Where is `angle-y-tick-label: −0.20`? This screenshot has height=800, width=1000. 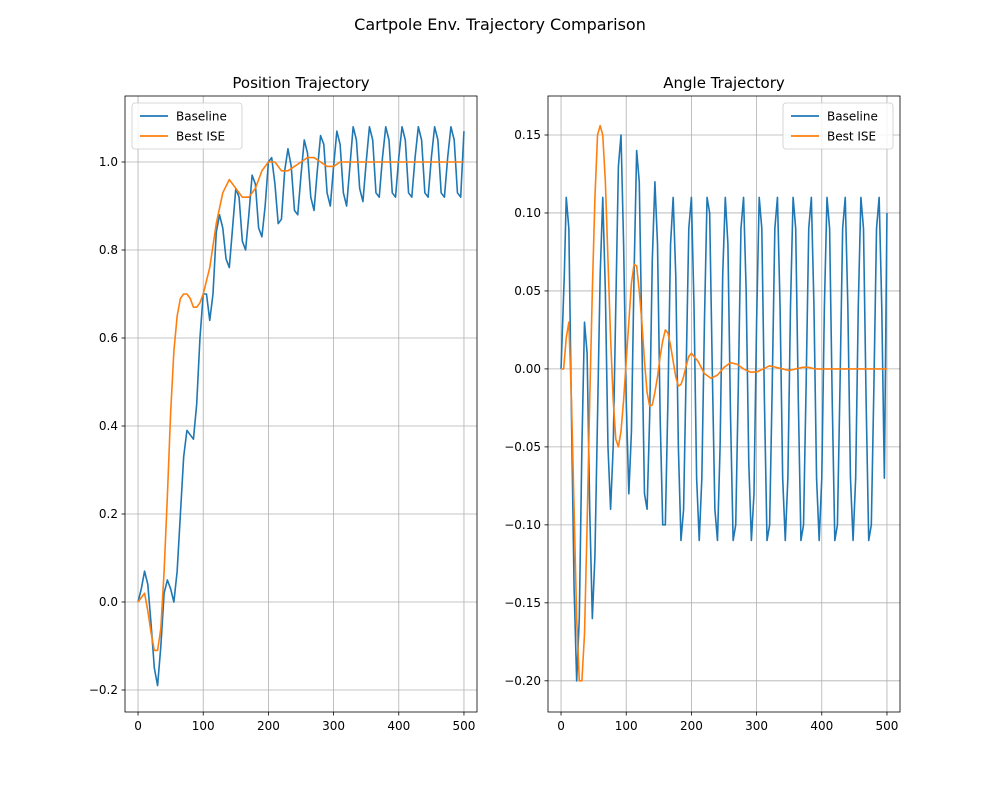
angle-y-tick-label: −0.20 is located at coordinates (522, 681).